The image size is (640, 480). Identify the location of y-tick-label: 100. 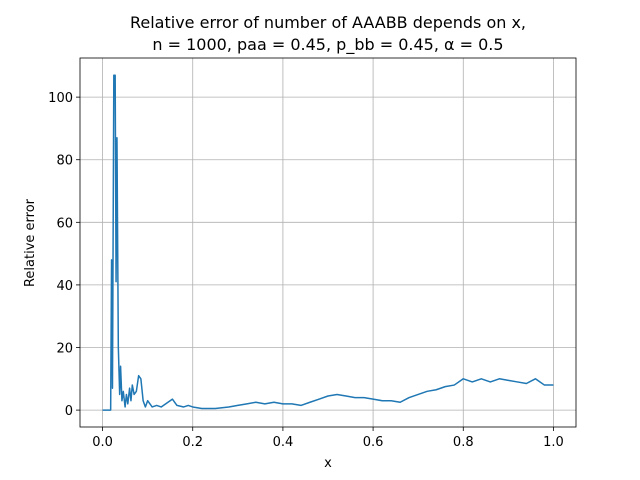
(60, 98).